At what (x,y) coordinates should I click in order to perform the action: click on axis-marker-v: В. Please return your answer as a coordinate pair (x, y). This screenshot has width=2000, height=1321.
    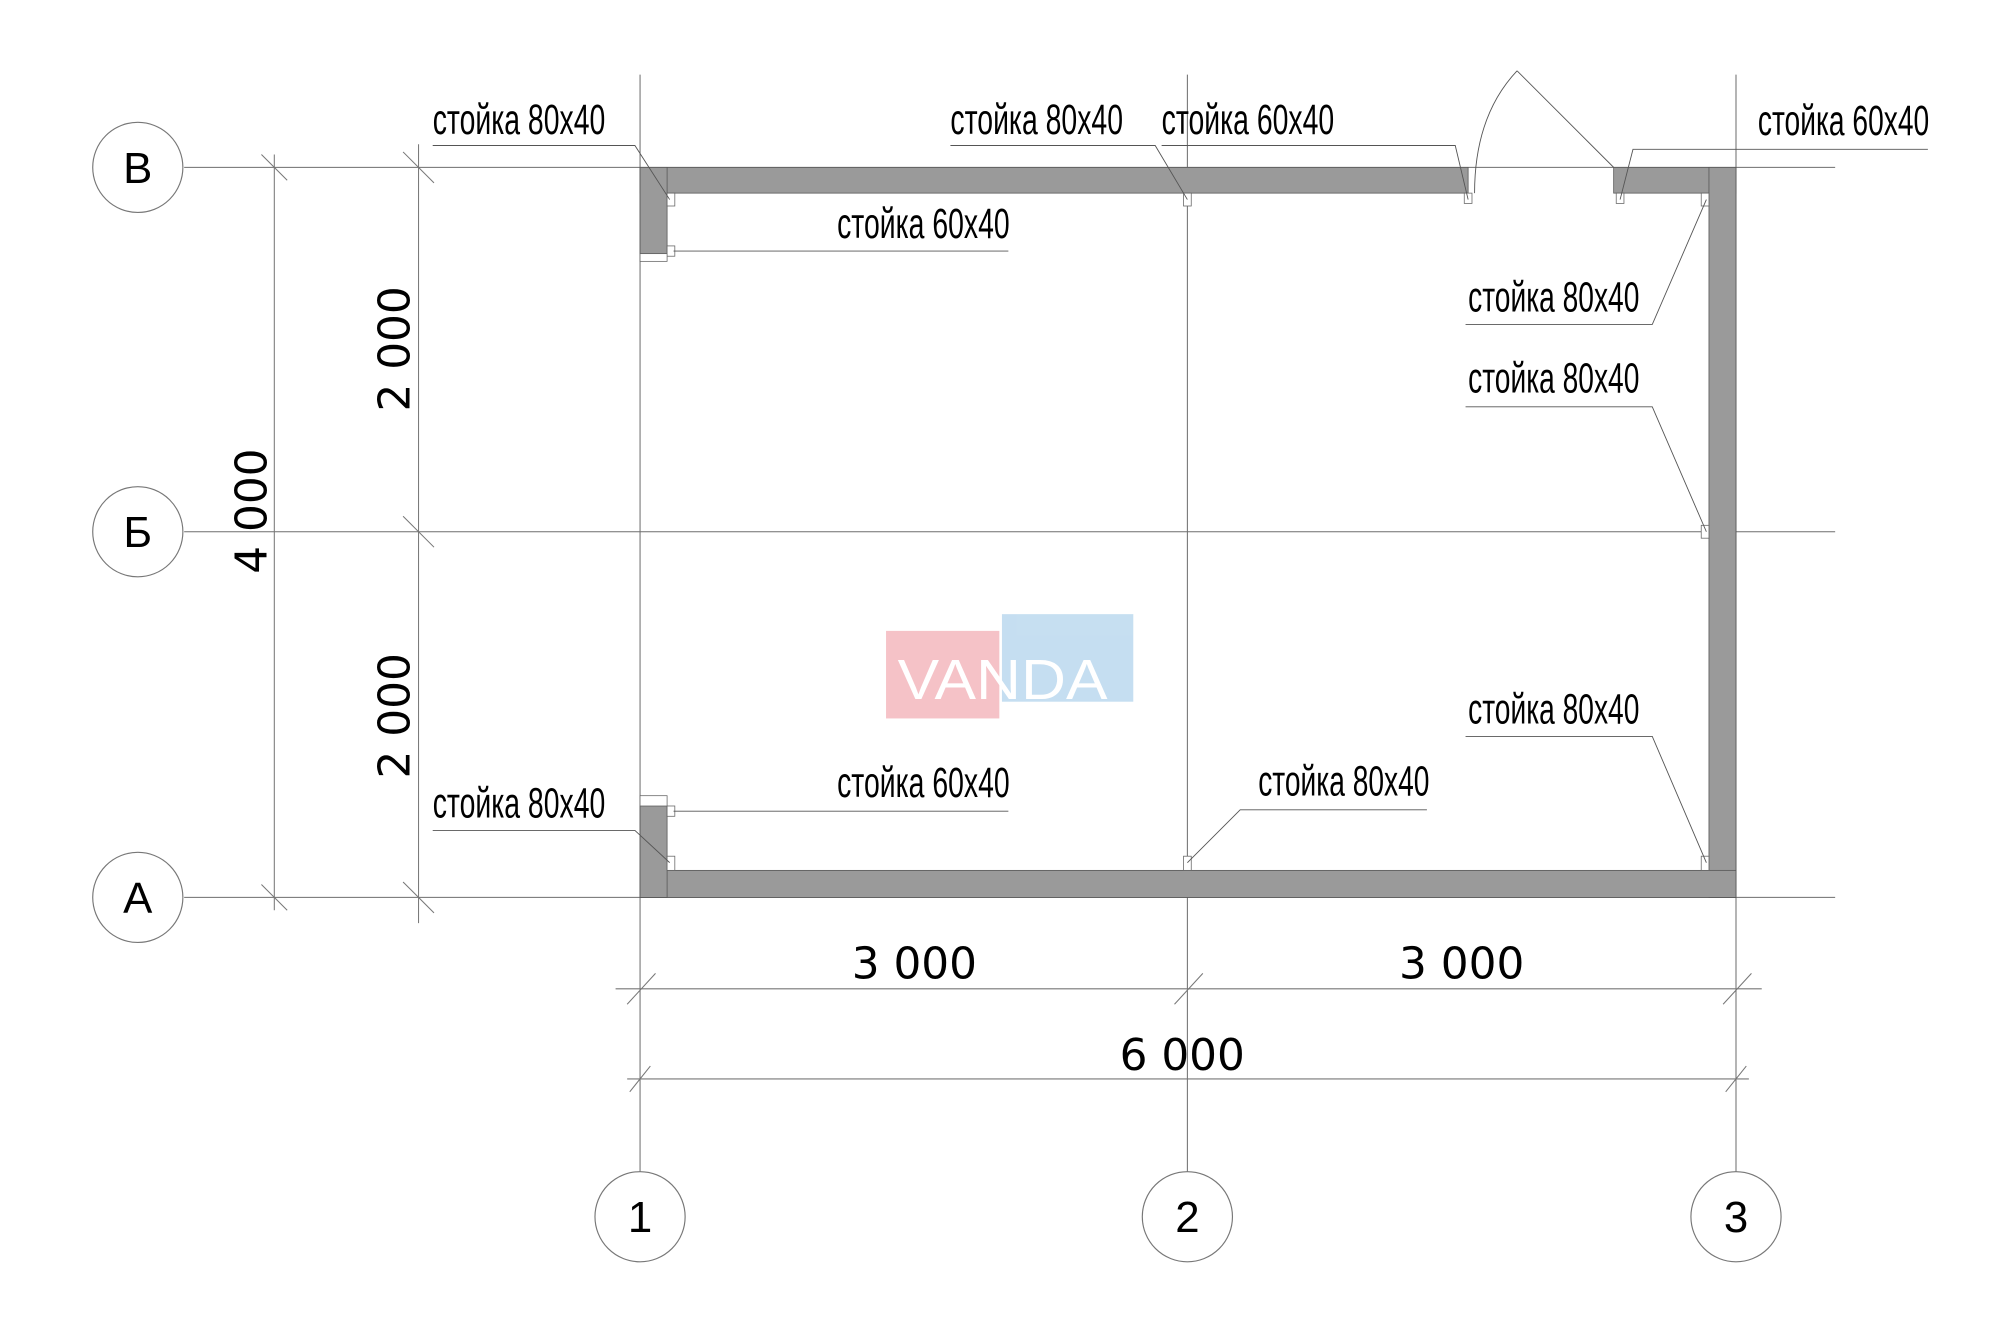
    Looking at the image, I should click on (138, 167).